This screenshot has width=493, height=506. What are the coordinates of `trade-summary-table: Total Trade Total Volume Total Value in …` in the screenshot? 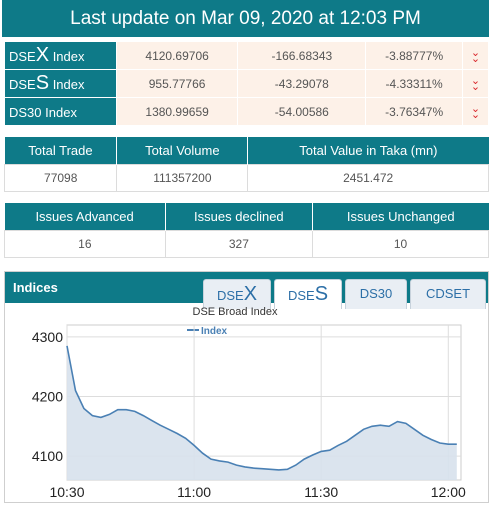 It's located at (246, 164).